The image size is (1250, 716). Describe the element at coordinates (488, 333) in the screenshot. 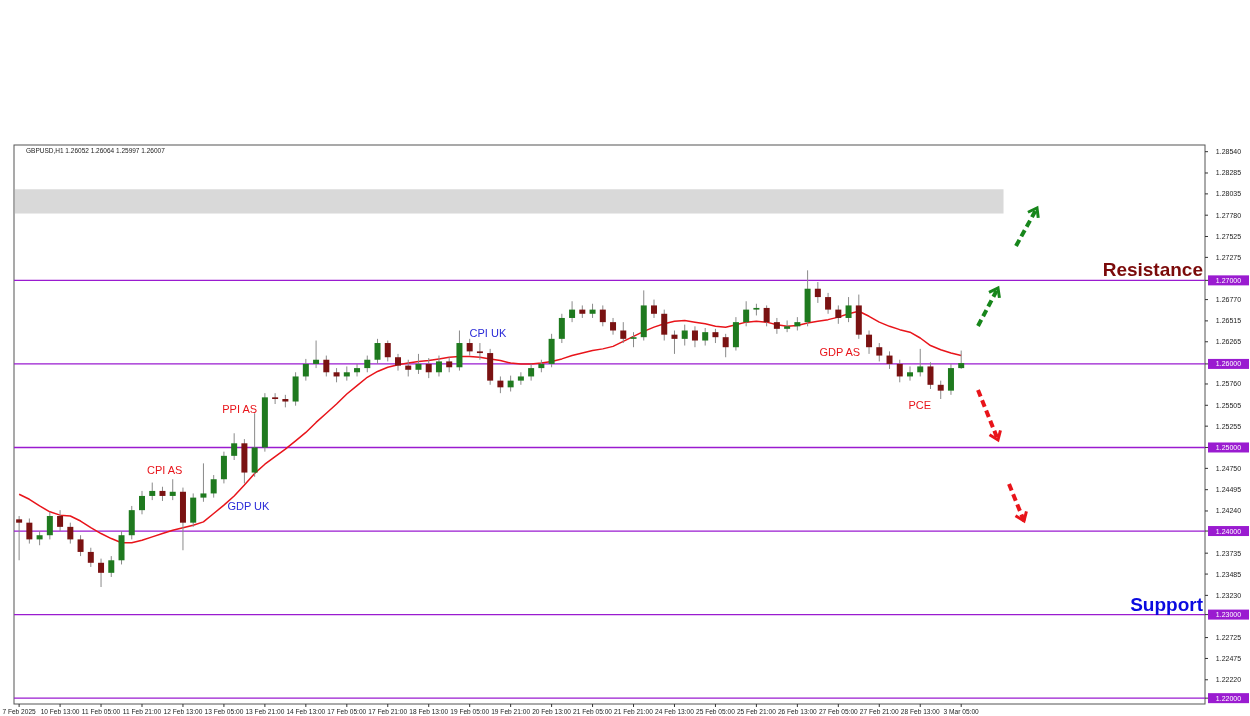

I see `annotation: CPI UK` at that location.